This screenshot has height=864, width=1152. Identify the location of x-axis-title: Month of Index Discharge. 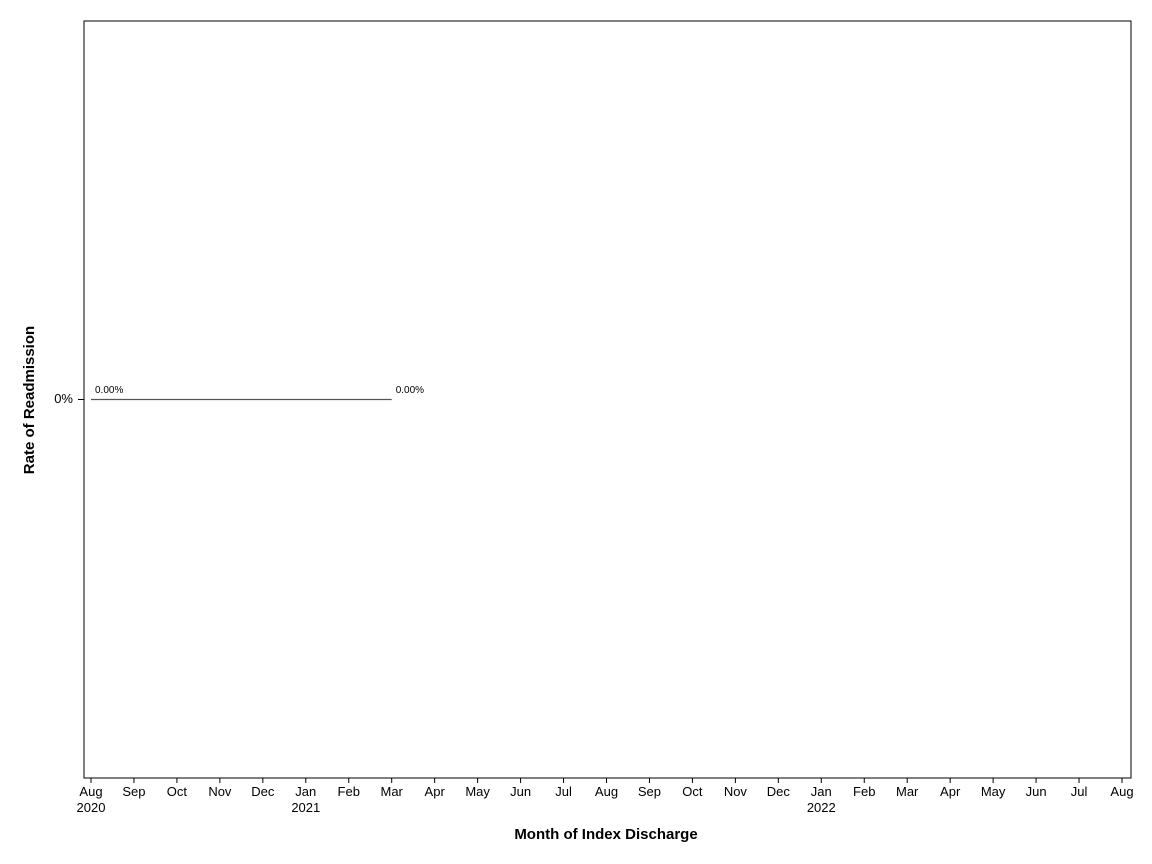
(605, 834).